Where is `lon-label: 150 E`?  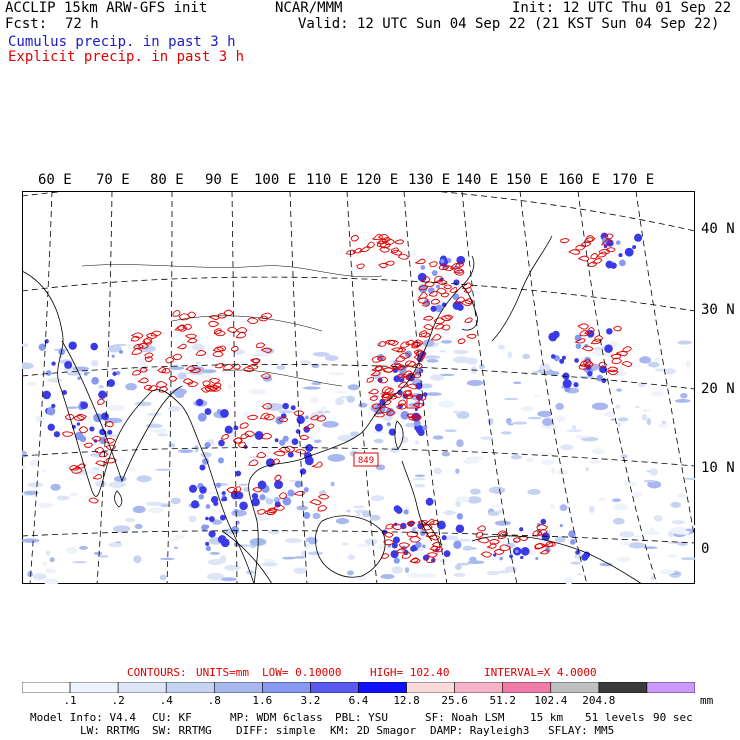
lon-label: 150 E is located at coordinates (527, 180).